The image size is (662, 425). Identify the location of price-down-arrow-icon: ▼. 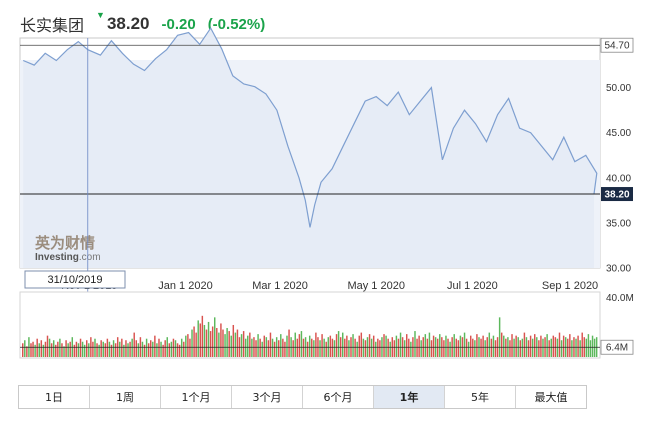
(100, 15).